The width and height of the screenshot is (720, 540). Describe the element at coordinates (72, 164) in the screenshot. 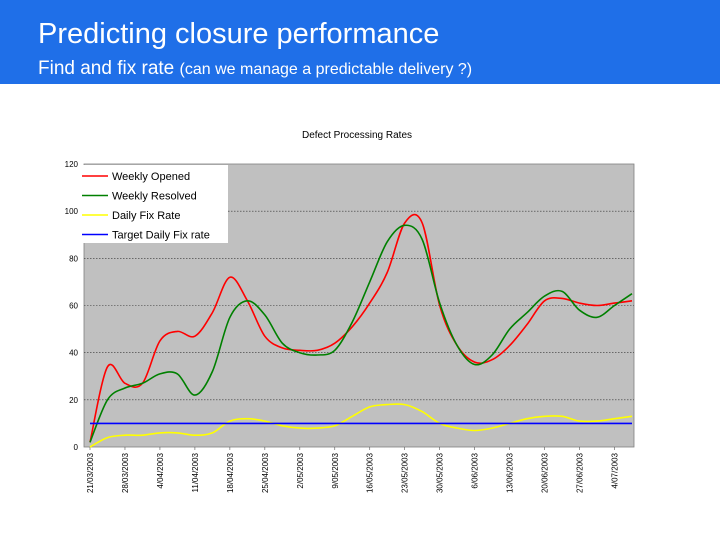

I see `y-tick-label: 120` at that location.